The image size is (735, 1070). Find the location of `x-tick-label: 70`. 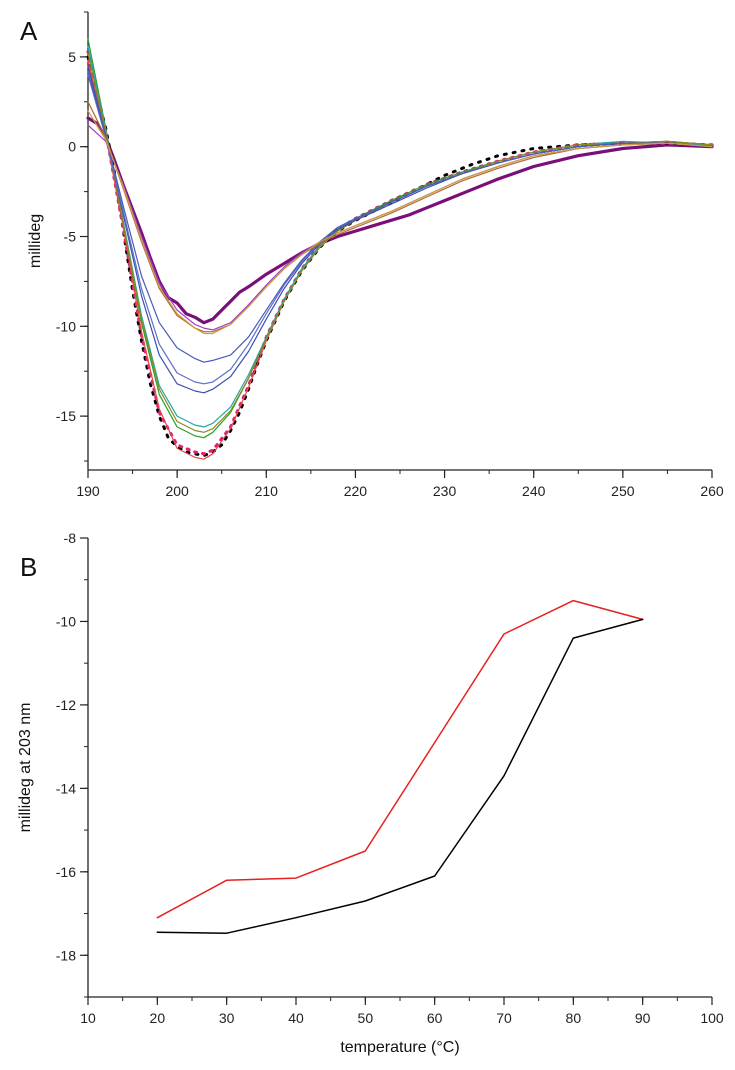

x-tick-label: 70 is located at coordinates (504, 1018).